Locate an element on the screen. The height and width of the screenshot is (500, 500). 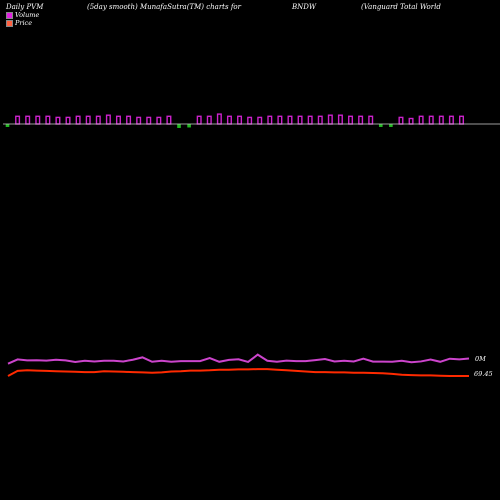
legend-price-label: Price is located at coordinates (24, 23).